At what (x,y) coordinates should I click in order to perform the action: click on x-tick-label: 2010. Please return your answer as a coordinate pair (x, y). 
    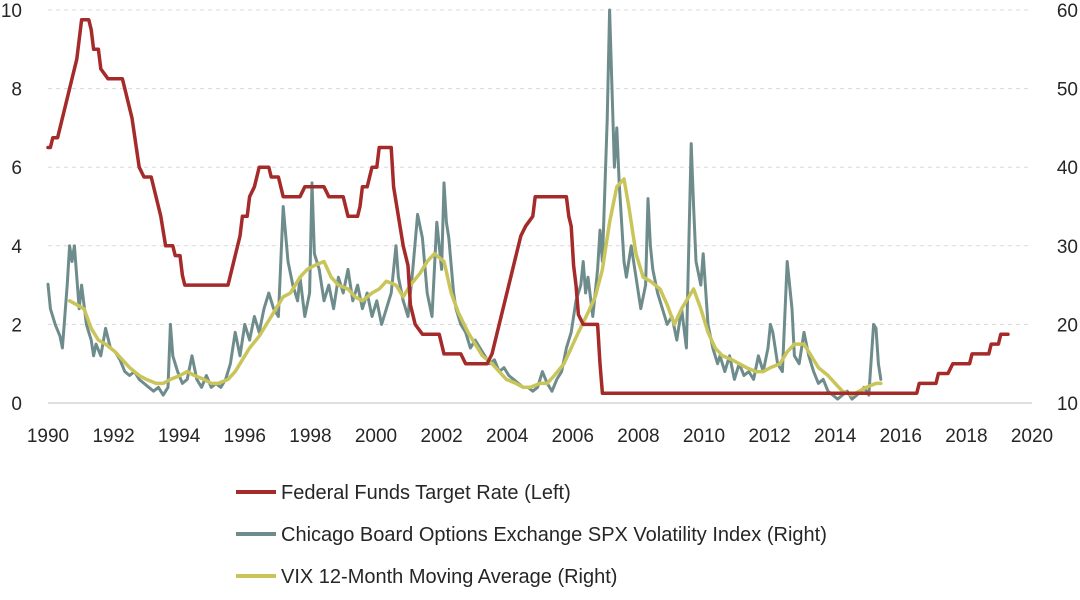
    Looking at the image, I should click on (704, 436).